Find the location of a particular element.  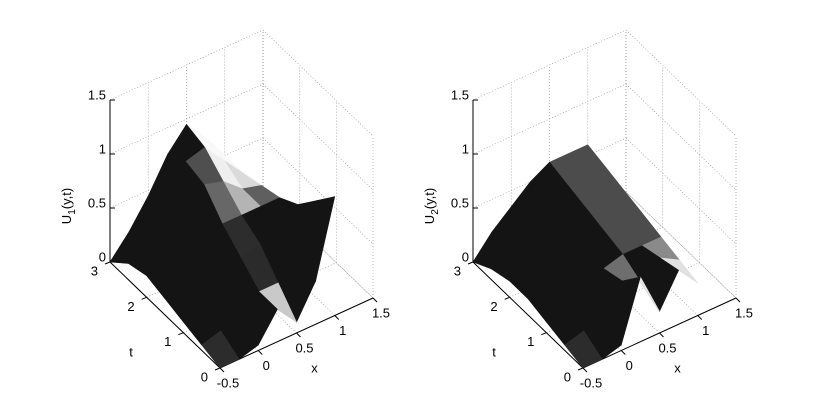

z-axis-label-part: 2 is located at coordinates (435, 212).